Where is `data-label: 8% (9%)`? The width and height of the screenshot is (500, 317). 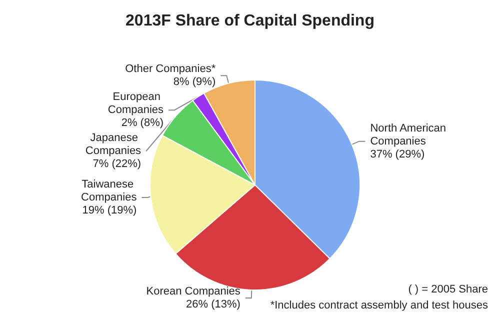
data-label: 8% (9%) is located at coordinates (194, 82).